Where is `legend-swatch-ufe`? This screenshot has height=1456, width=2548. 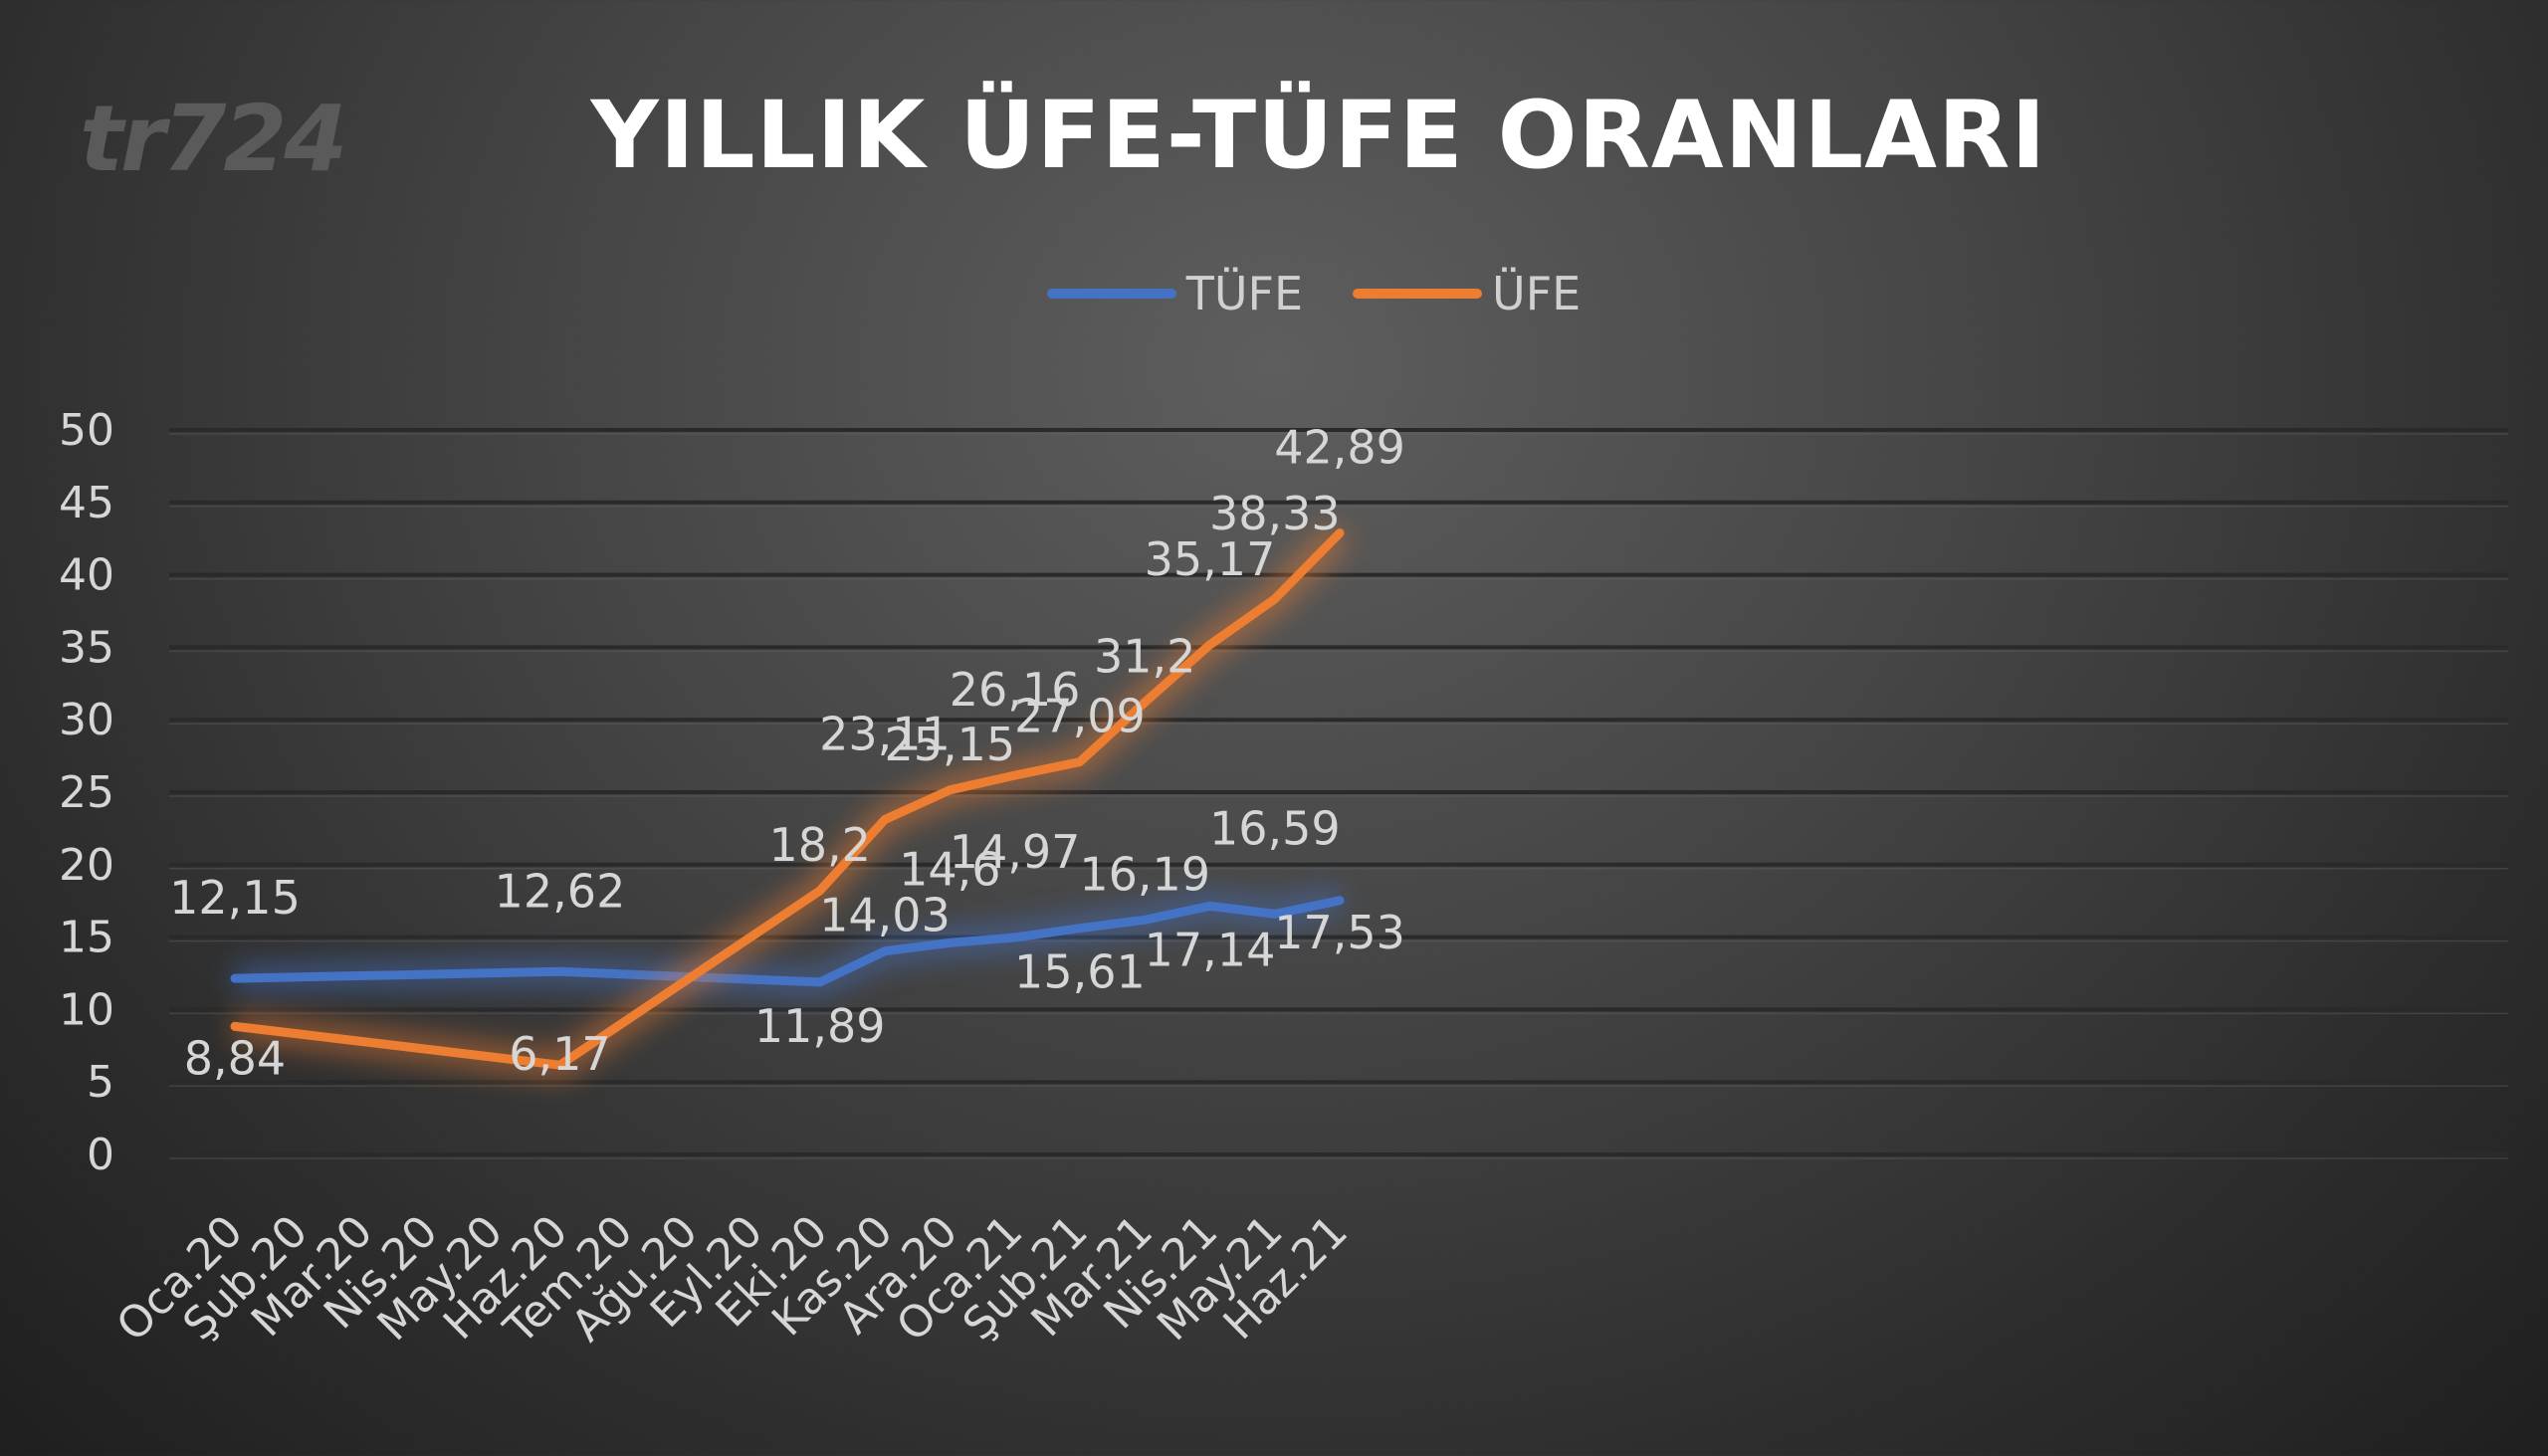
legend-swatch-ufe is located at coordinates (1418, 294).